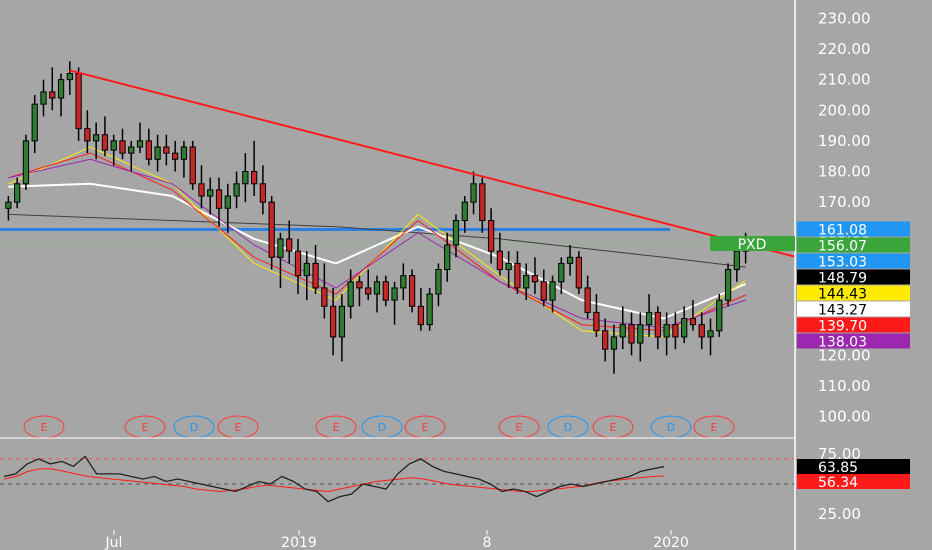 The image size is (932, 550). I want to click on price-axis-label: 100.00, so click(844, 417).